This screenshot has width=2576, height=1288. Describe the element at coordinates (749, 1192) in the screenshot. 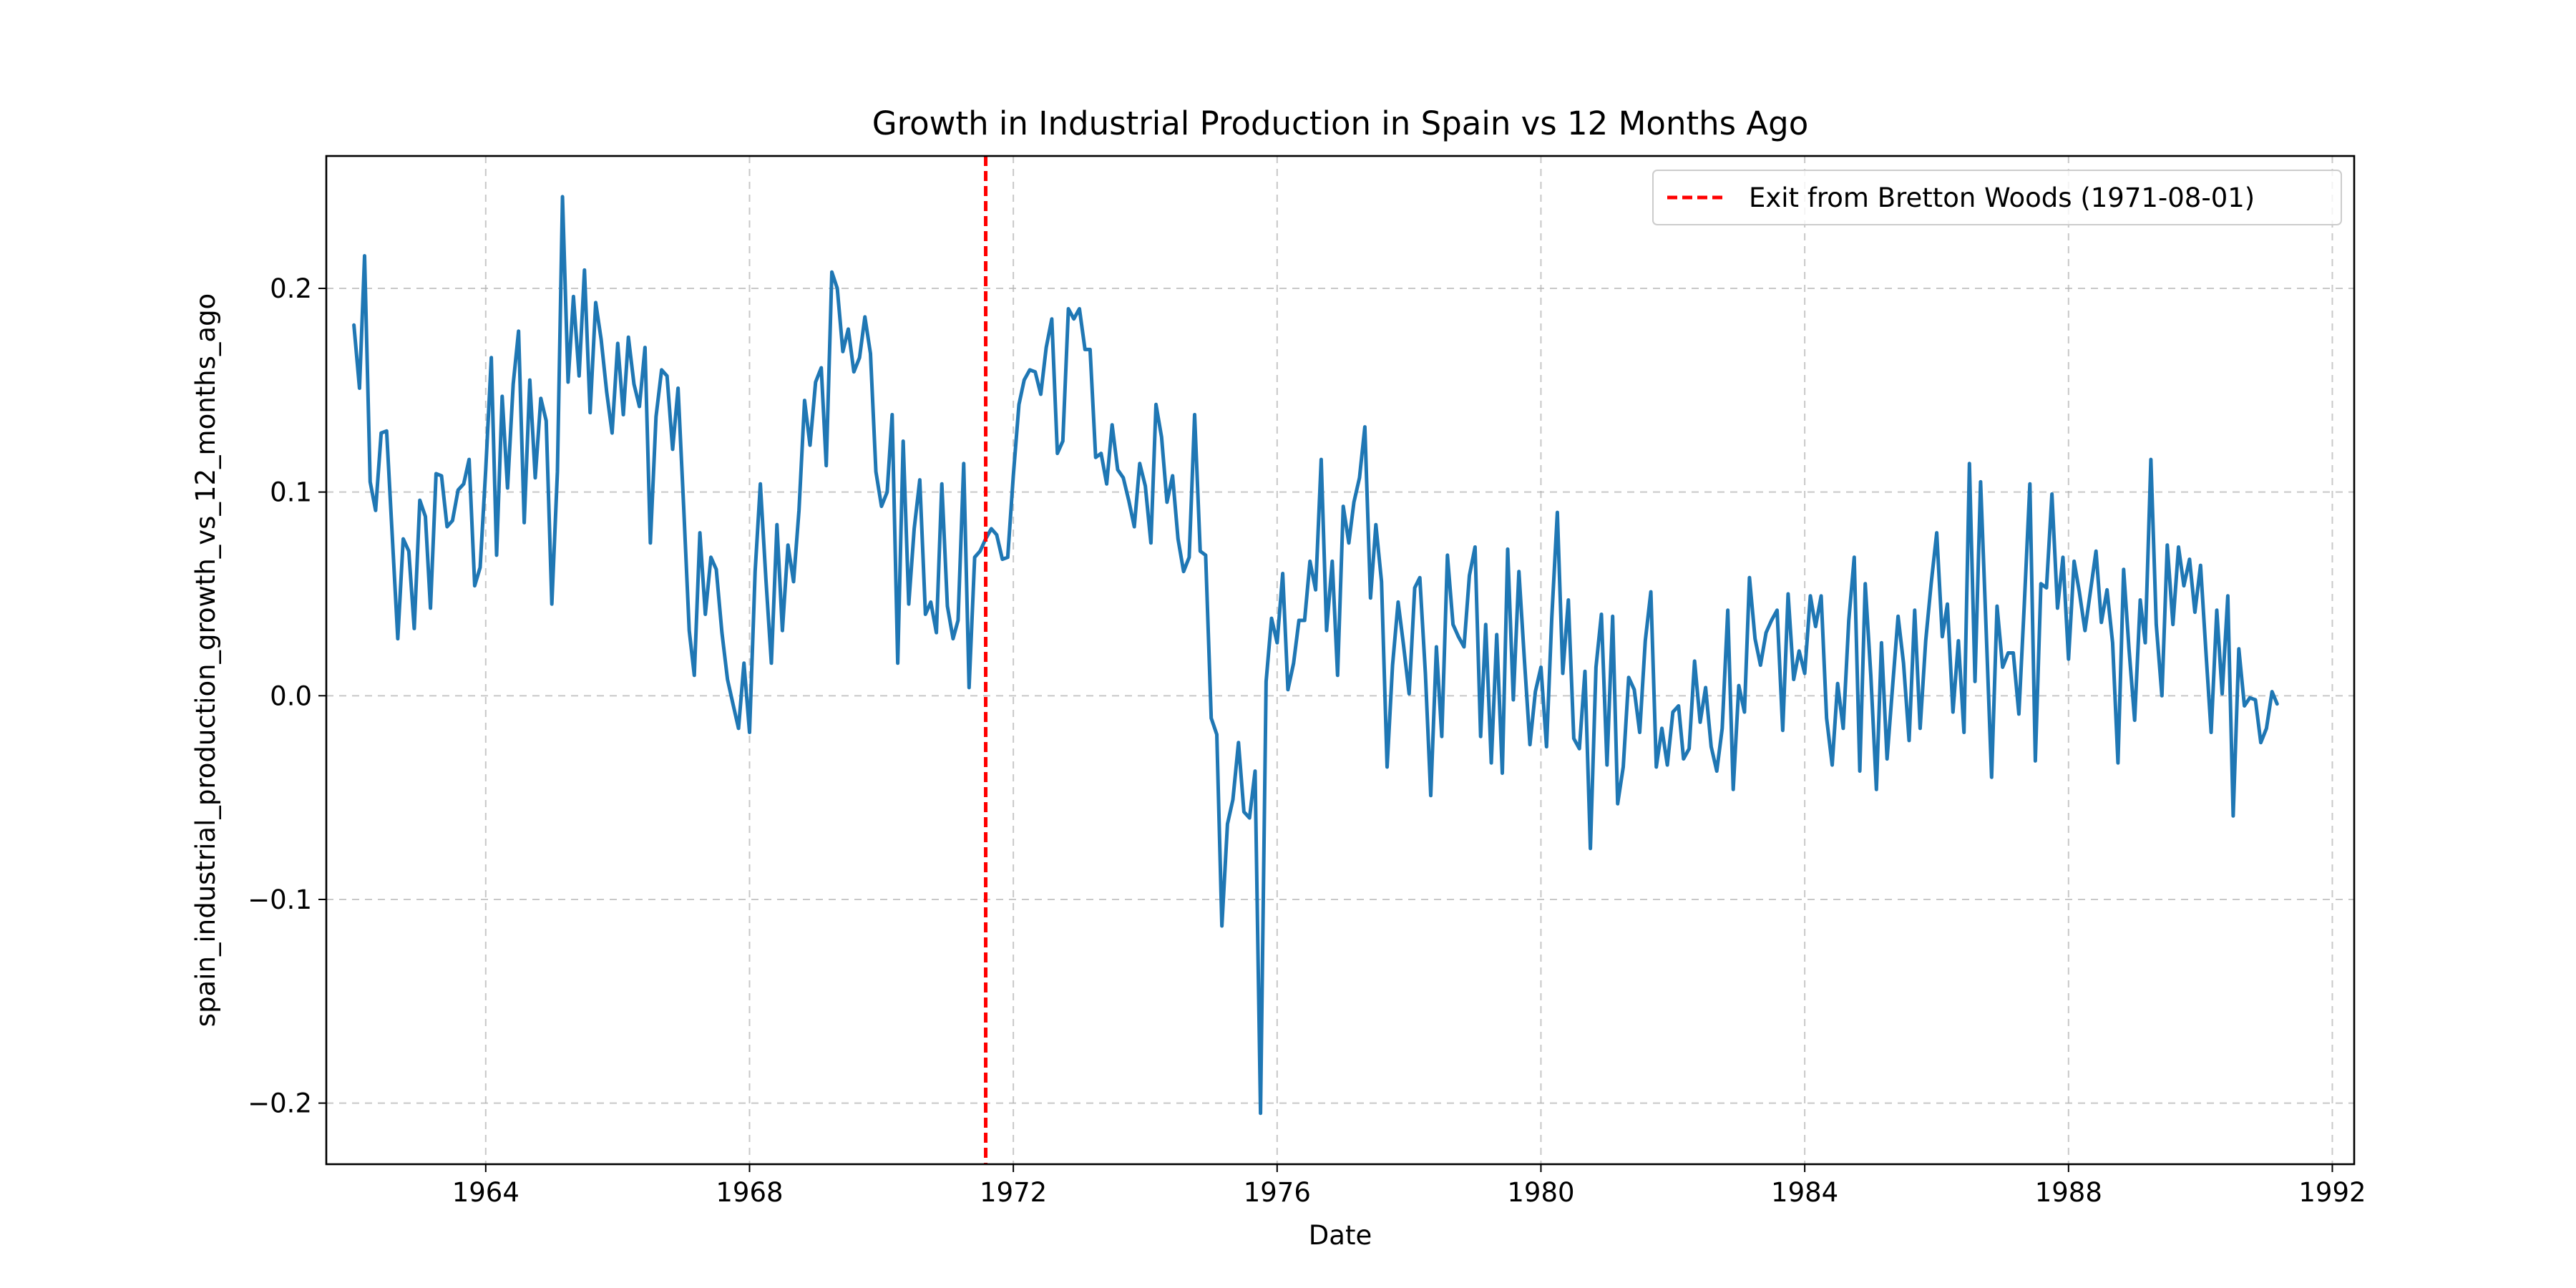

I see `x-tick-label: 1968` at that location.